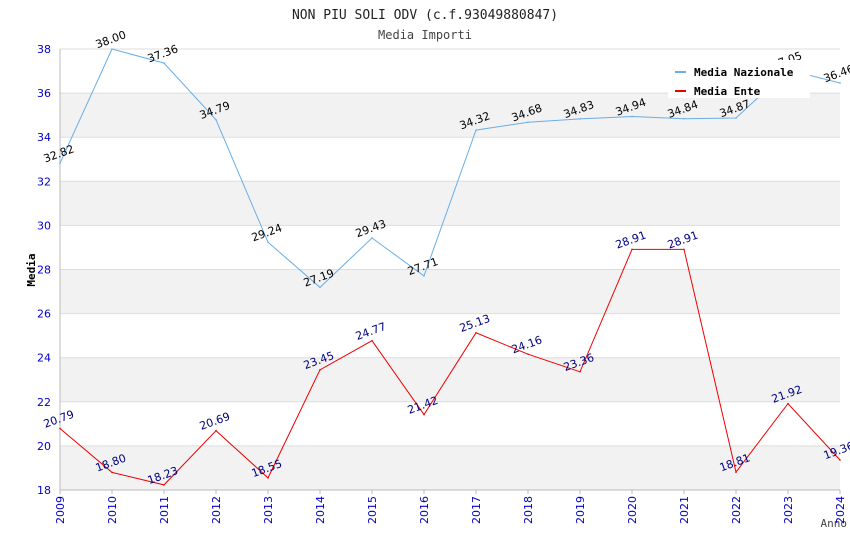  Describe the element at coordinates (424, 510) in the screenshot. I see `x-tick-label: 2016` at that location.